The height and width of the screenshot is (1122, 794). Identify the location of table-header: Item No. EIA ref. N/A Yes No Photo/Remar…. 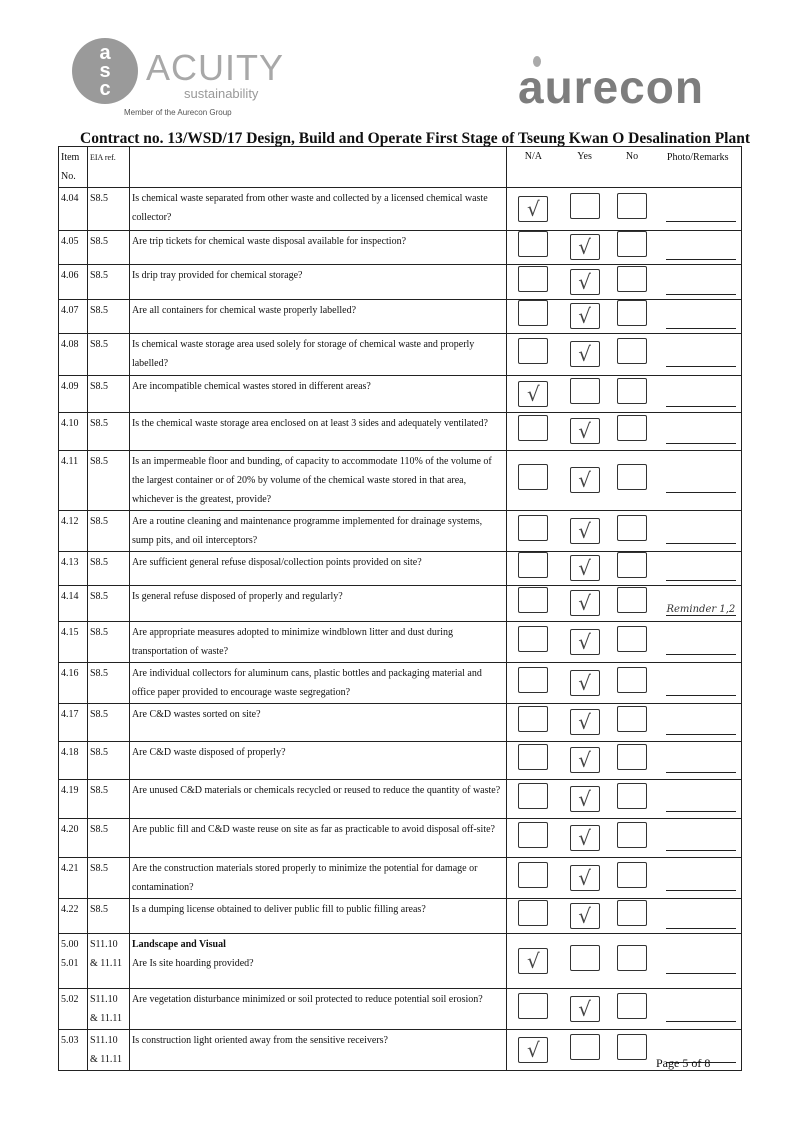
(400, 167).